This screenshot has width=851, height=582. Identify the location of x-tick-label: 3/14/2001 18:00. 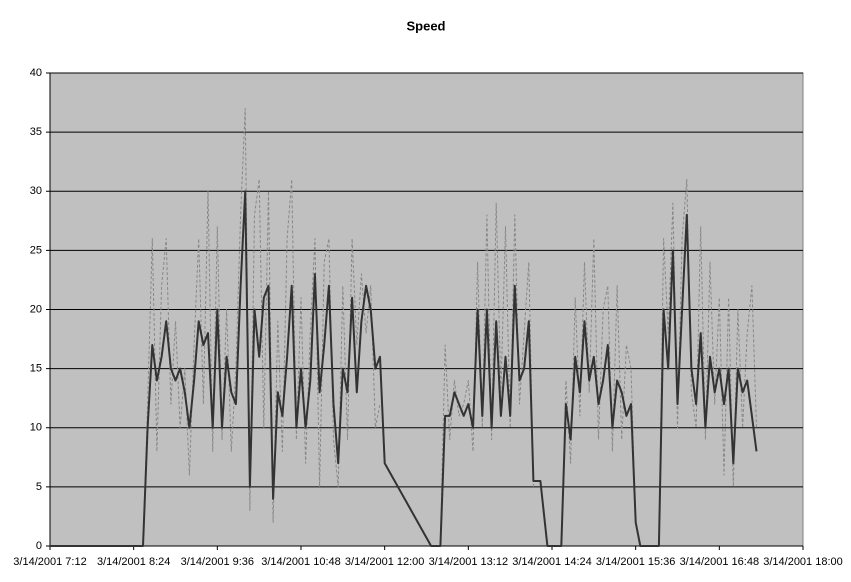
(803, 562).